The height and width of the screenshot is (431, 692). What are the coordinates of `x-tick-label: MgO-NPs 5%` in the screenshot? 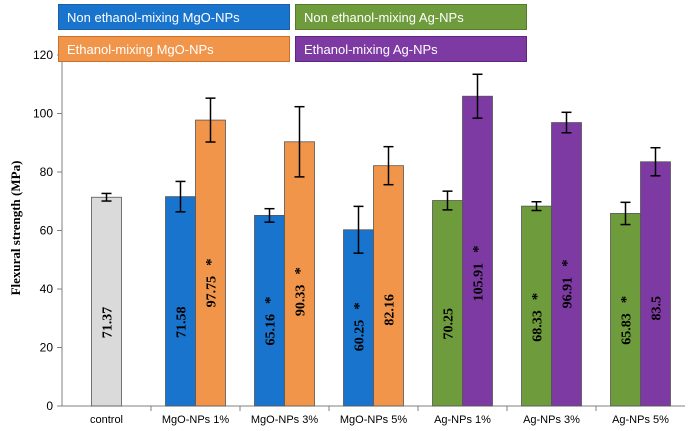 It's located at (373, 420).